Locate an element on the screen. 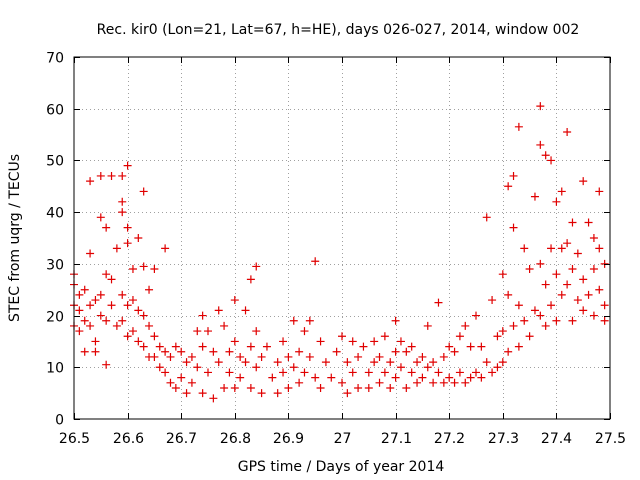 Image resolution: width=640 pixels, height=480 pixels. x-tick-label: 26.5 is located at coordinates (74, 439).